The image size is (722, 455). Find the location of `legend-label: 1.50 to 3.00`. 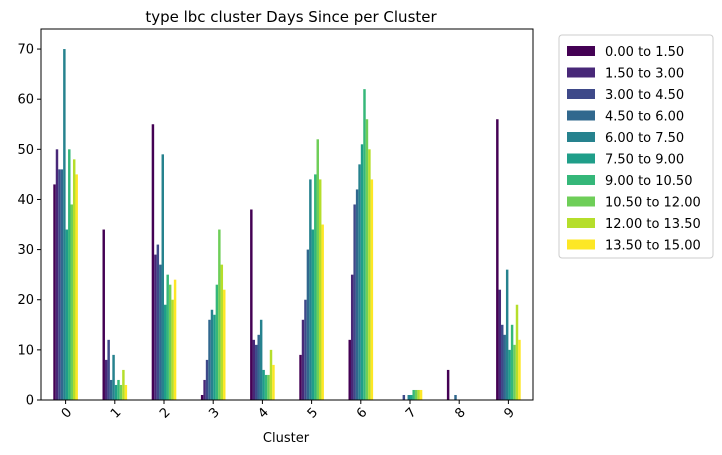

legend-label: 1.50 to 3.00 is located at coordinates (644, 74).